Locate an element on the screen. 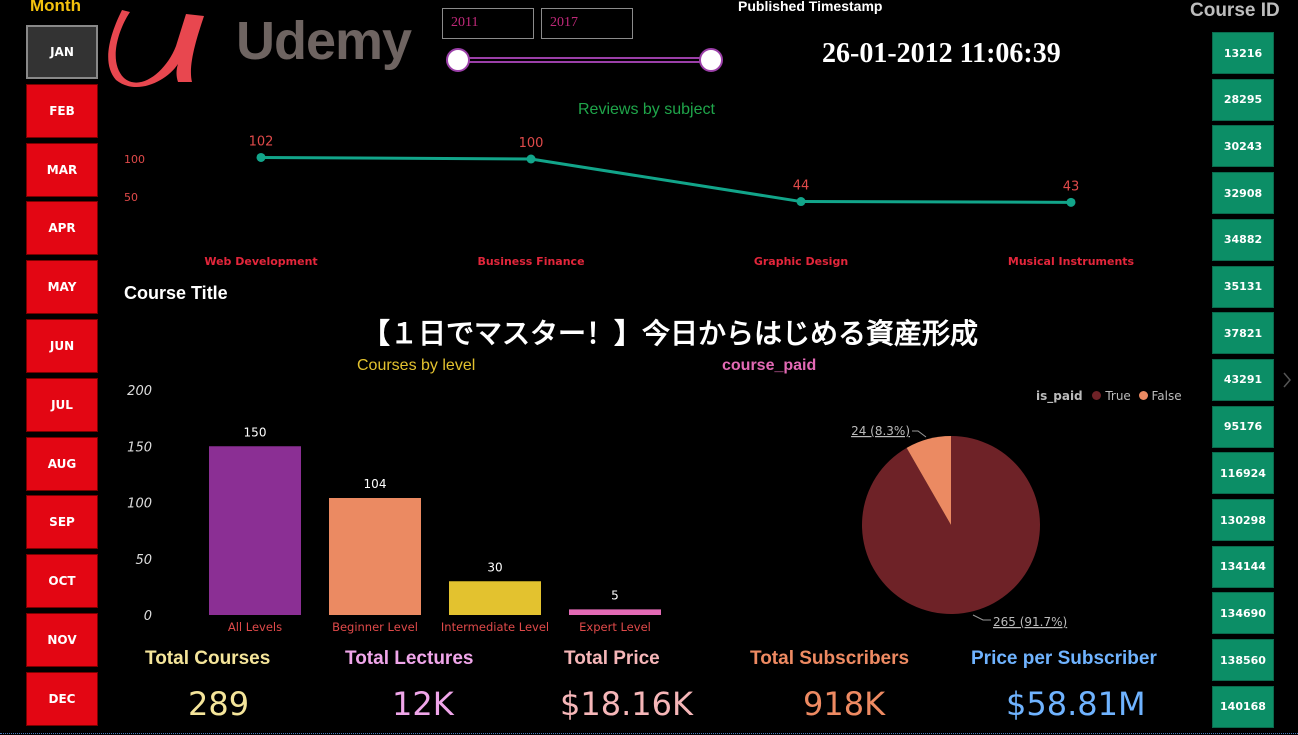 The image size is (1298, 735). legend-true-label: True is located at coordinates (1118, 396).